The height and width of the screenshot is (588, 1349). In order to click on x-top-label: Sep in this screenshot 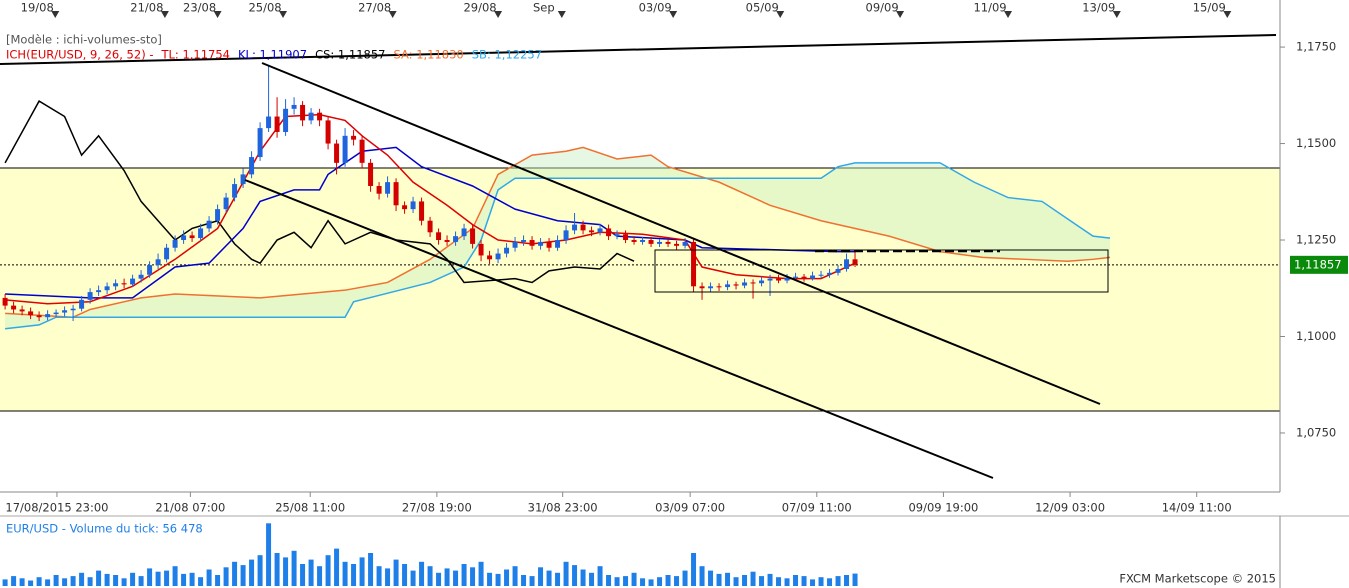, I will do `click(544, 8)`.